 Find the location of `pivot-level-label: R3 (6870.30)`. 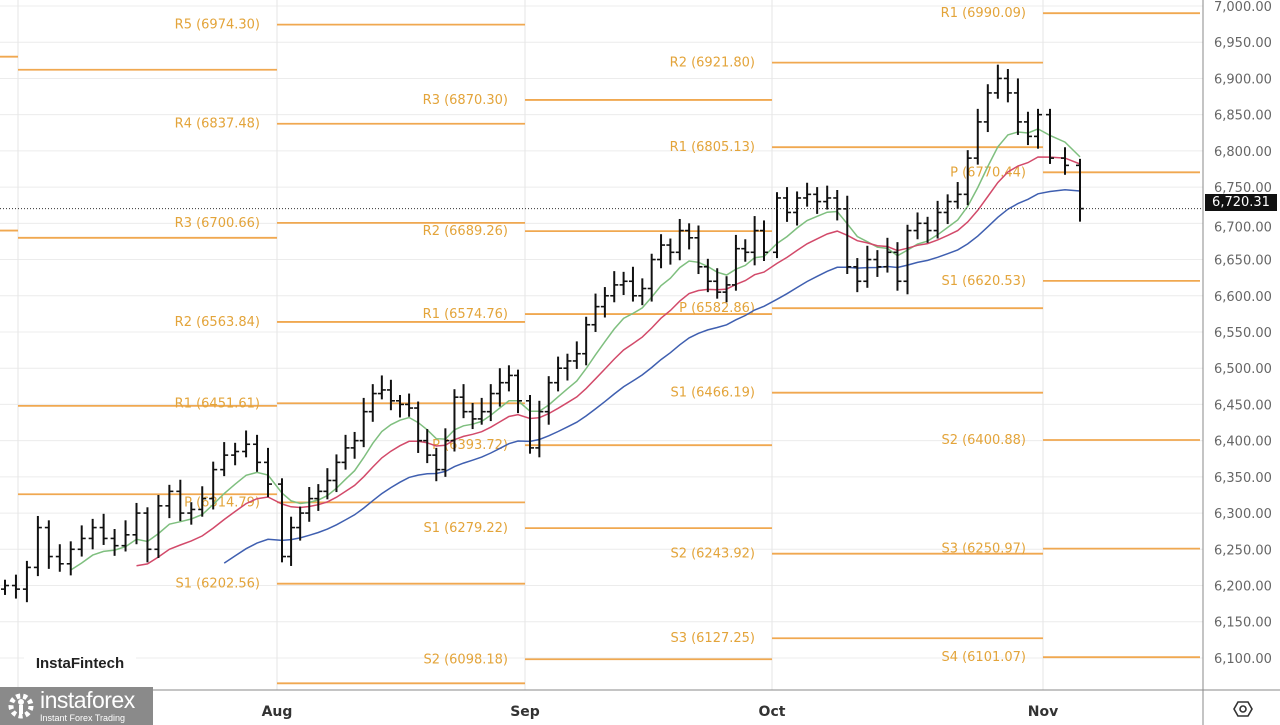

pivot-level-label: R3 (6870.30) is located at coordinates (465, 100).